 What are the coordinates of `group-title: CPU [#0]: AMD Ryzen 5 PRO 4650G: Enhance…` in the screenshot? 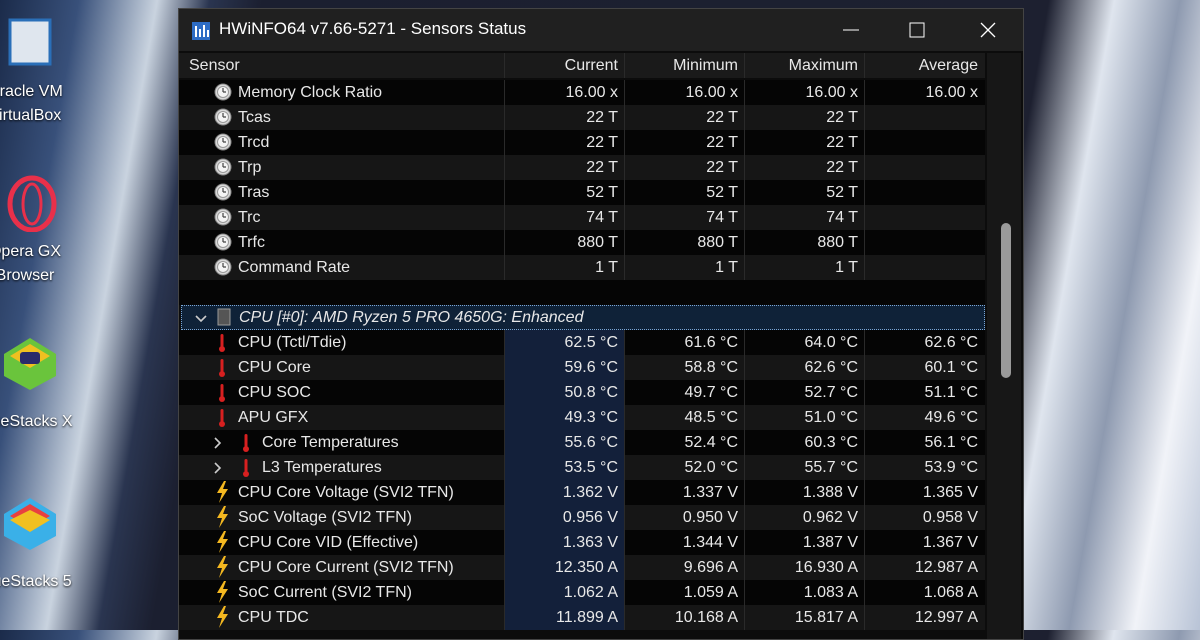 It's located at (411, 317).